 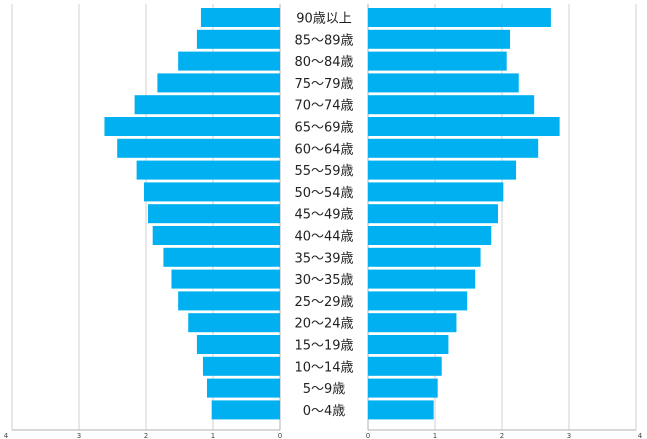 I want to click on age-group-label: 10～14歳, so click(x=323, y=367).